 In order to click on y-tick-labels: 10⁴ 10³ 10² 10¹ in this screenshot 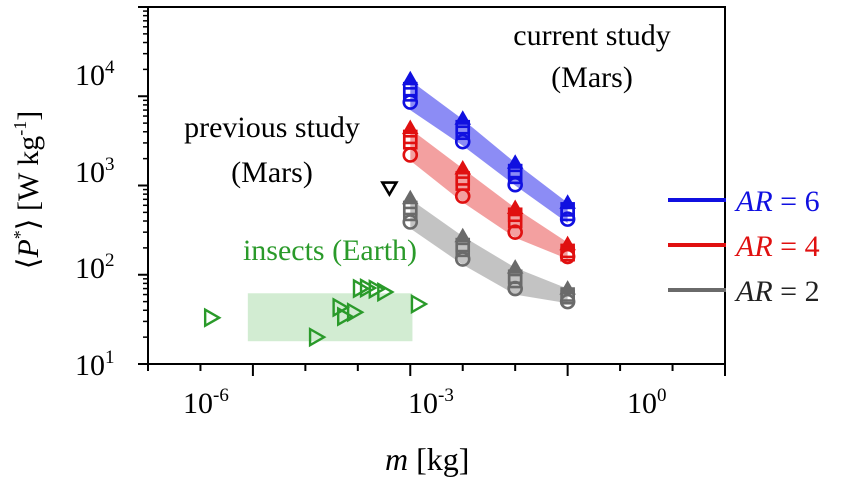, I will do `click(95, 219)`.